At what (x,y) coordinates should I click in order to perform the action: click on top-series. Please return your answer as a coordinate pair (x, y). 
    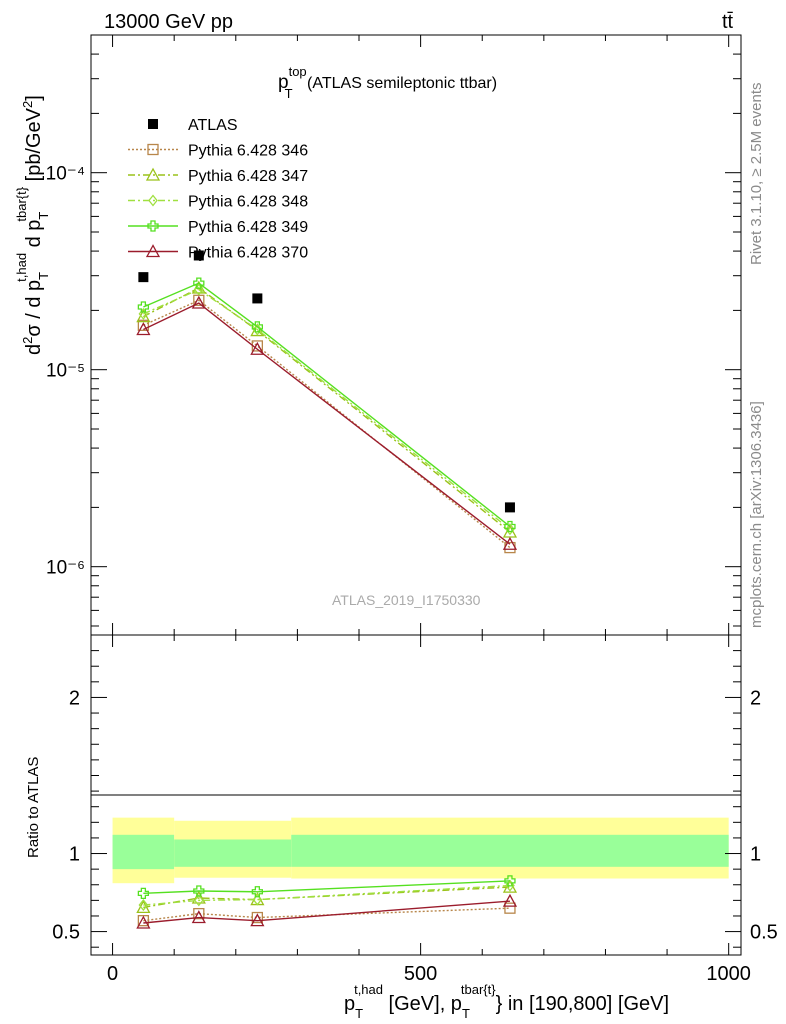
    Looking at the image, I should click on (327, 402).